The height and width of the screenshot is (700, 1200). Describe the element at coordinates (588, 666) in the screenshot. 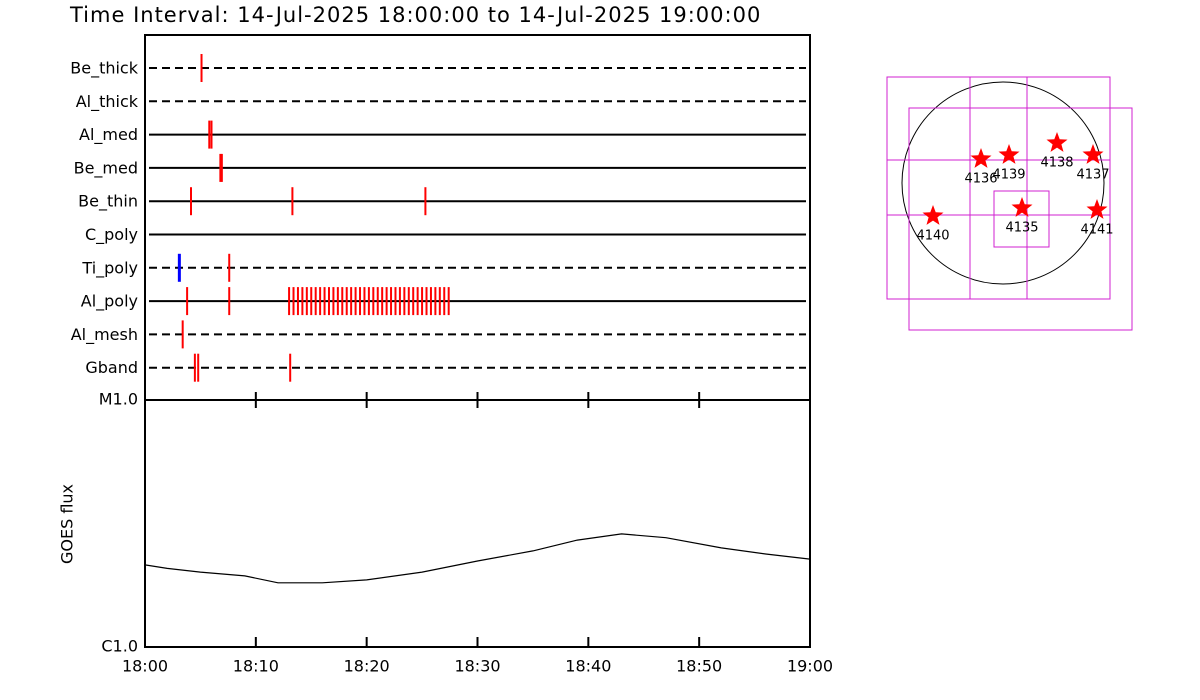

I see `x-tick-label: 18:40` at that location.